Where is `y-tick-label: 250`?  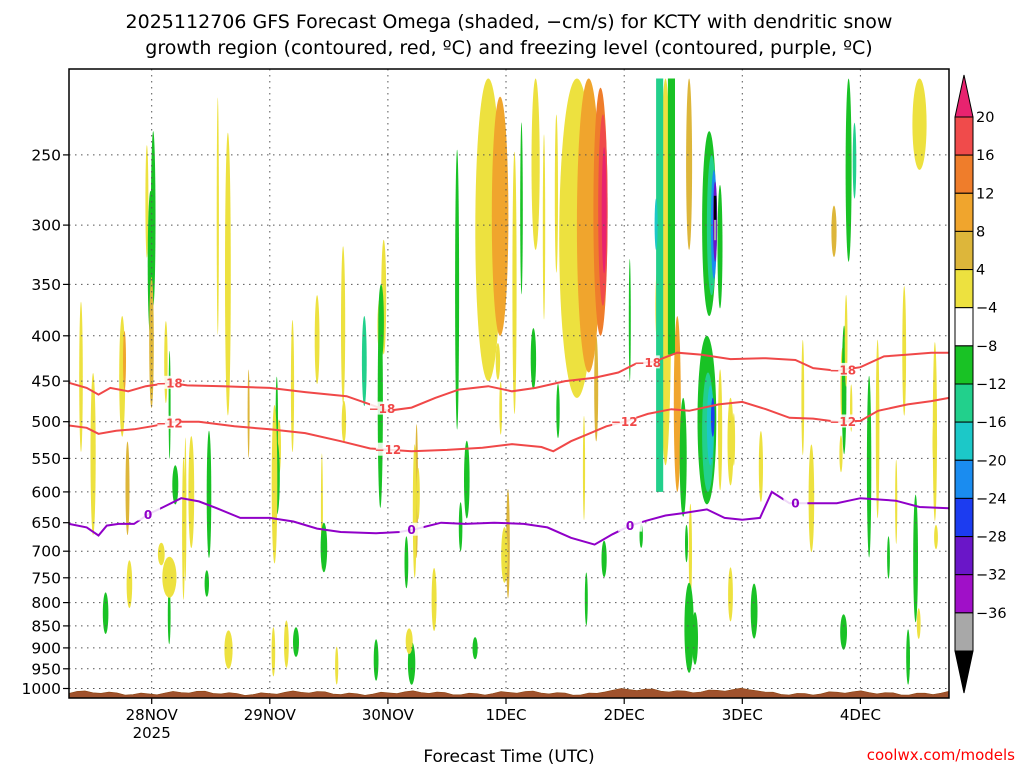 y-tick-label: 250 is located at coordinates (46, 155).